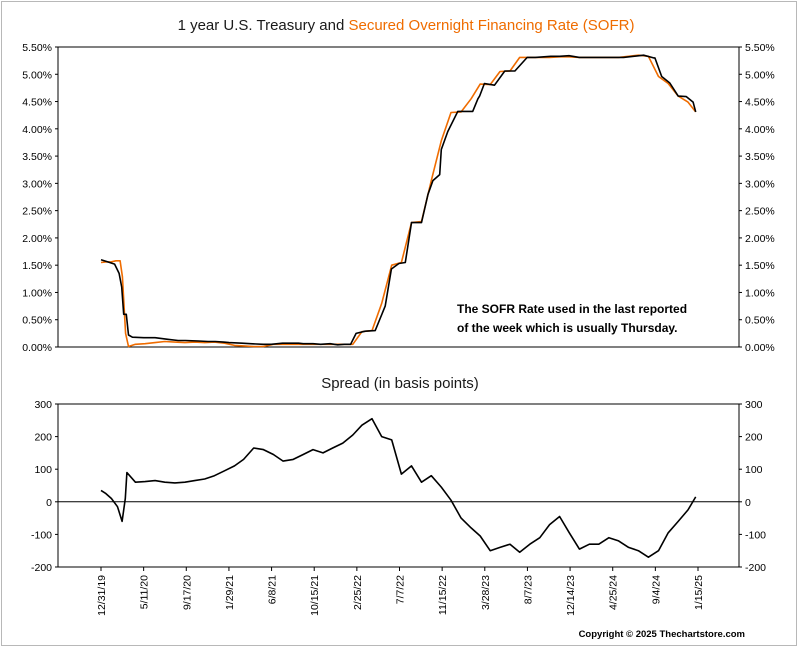 Image resolution: width=800 pixels, height=649 pixels. I want to click on x-tick-label: 1/15/25, so click(699, 592).